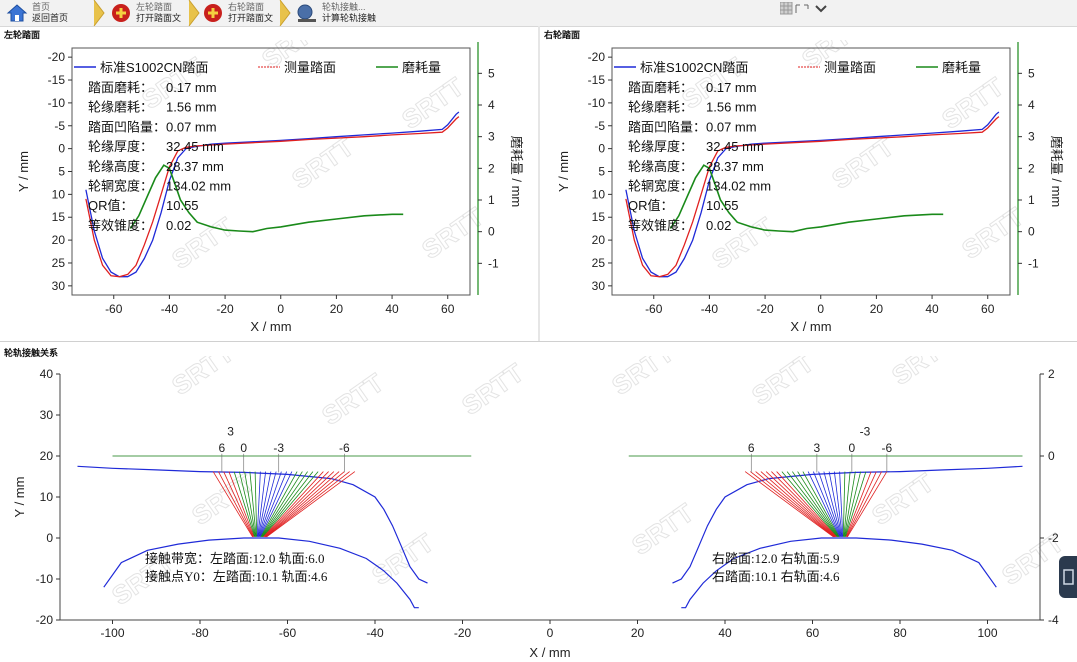 This screenshot has height=662, width=1077. What do you see at coordinates (213, 13) in the screenshot?
I see `plus-icon` at bounding box center [213, 13].